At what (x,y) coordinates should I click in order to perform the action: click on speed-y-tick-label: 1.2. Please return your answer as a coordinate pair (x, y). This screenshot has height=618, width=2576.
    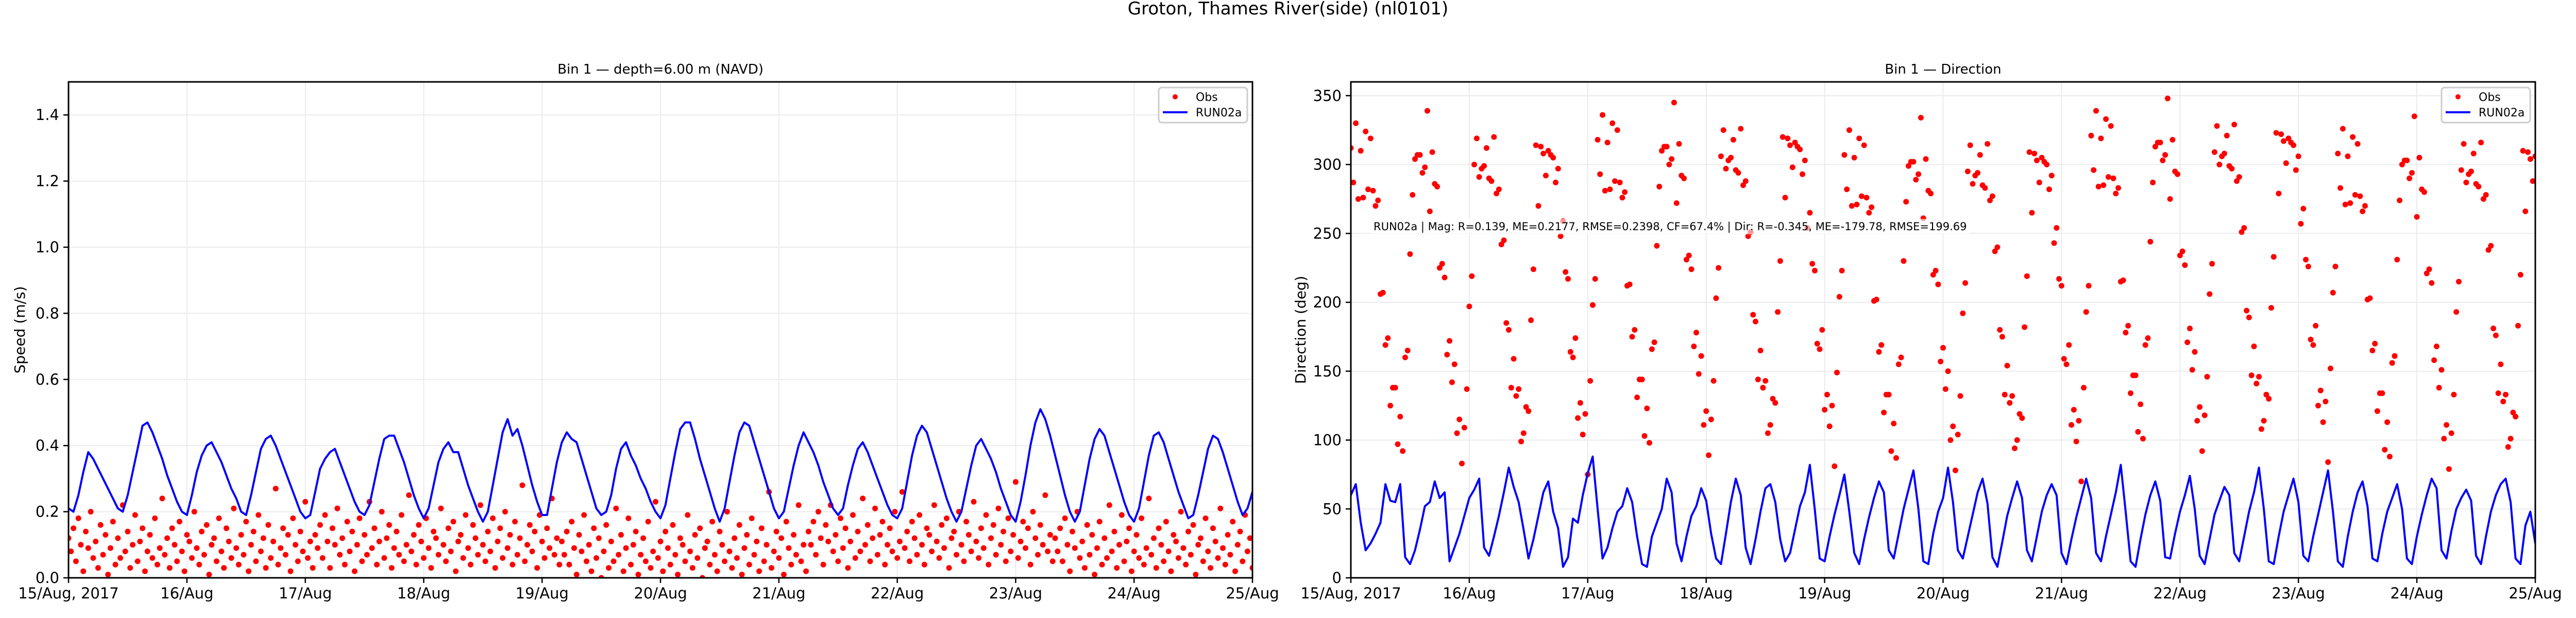
    Looking at the image, I should click on (47, 181).